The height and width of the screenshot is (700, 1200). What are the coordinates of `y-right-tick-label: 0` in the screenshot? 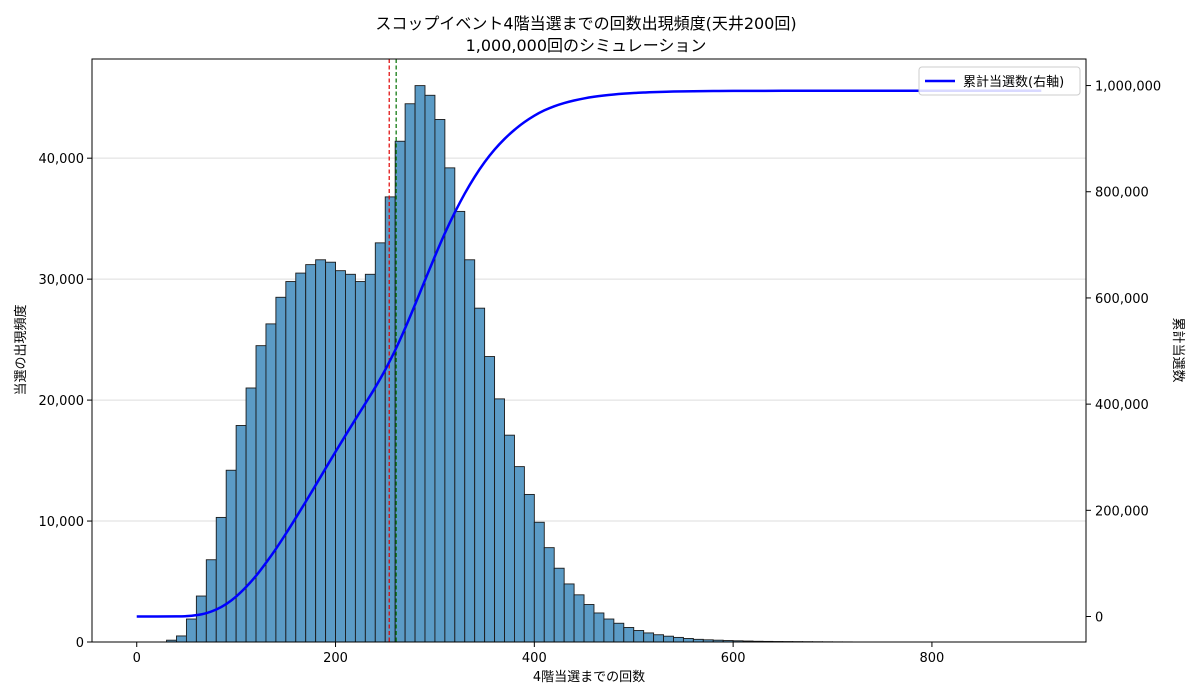 It's located at (1099, 618).